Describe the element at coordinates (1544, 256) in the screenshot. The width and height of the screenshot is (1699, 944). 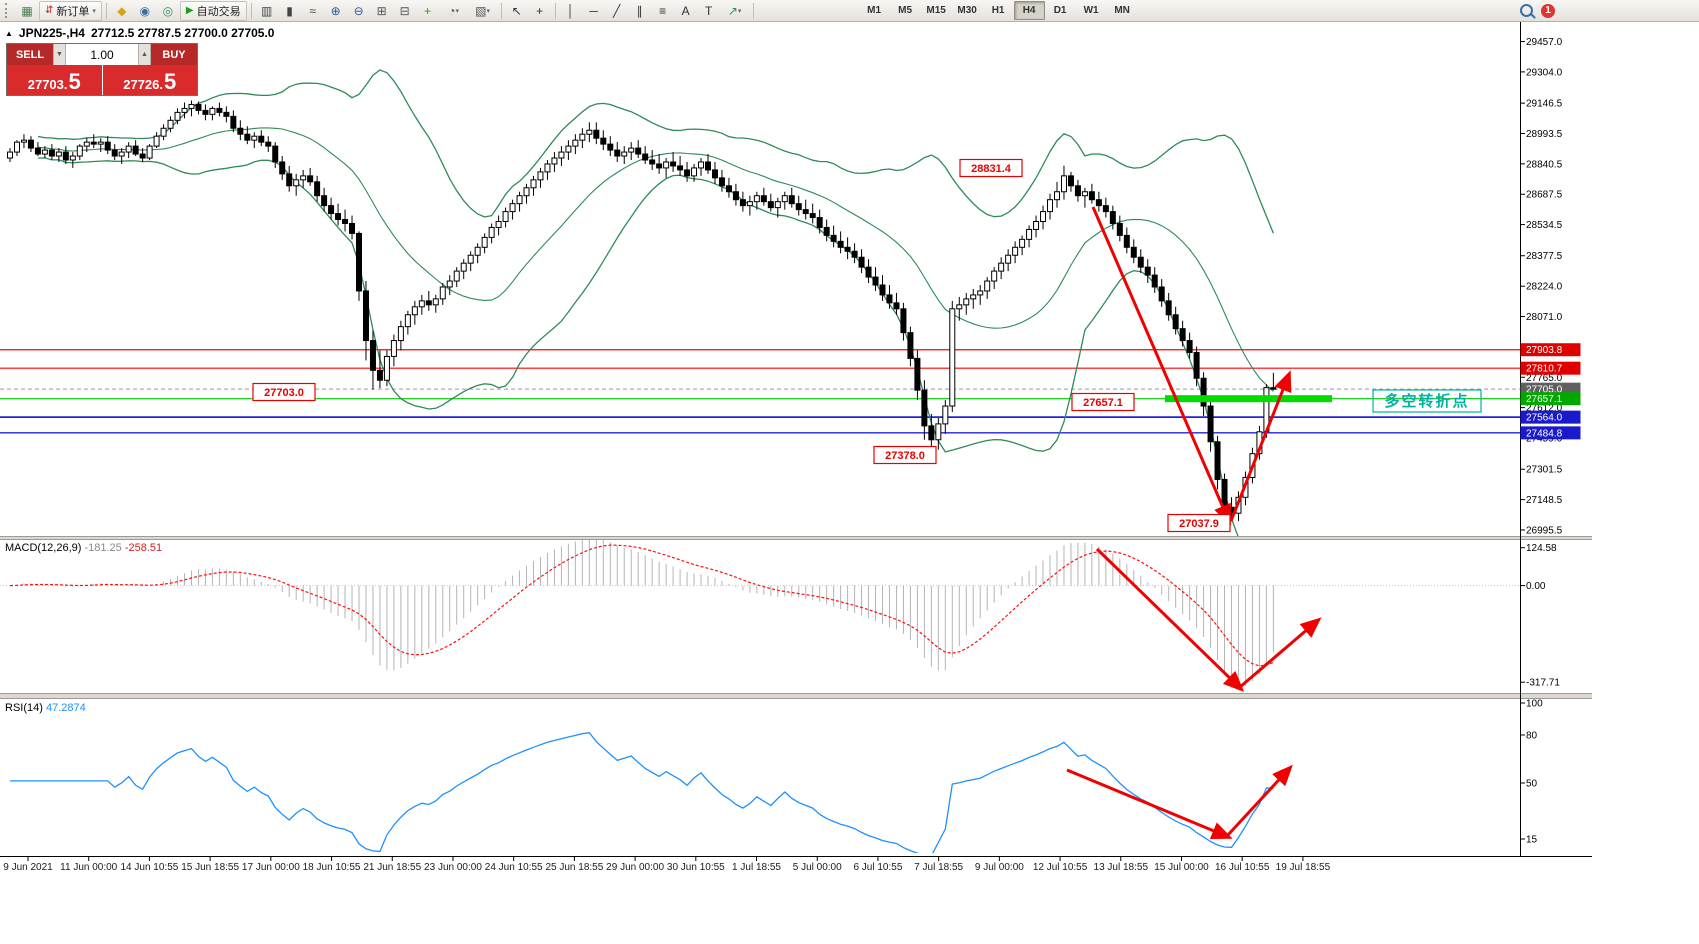
I see `svg-text: 28377.5` at that location.